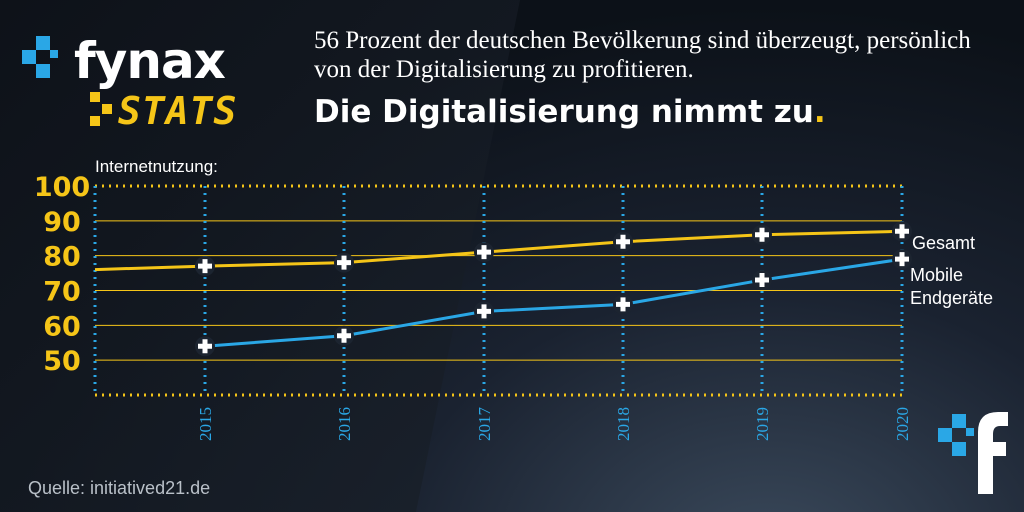 The image size is (1024, 512). What do you see at coordinates (762, 424) in the screenshot?
I see `x-tick-label-2019: 2019` at bounding box center [762, 424].